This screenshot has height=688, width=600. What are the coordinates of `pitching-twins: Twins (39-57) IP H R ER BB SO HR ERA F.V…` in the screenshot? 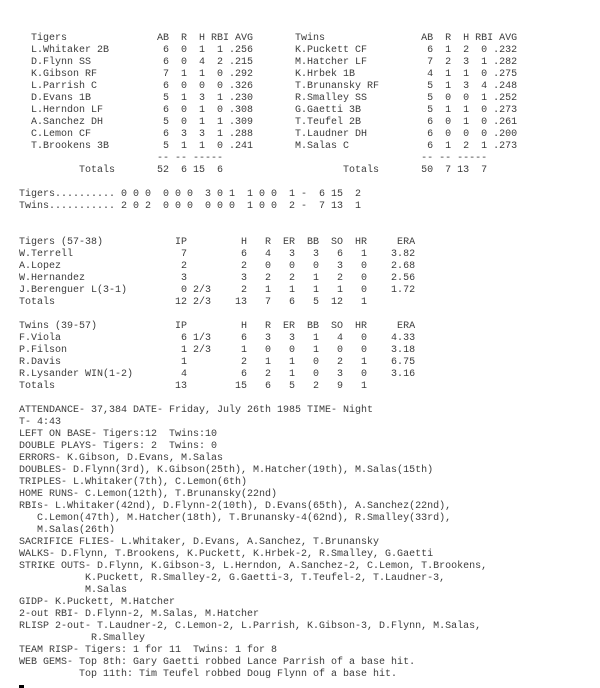 It's located at (217, 356).